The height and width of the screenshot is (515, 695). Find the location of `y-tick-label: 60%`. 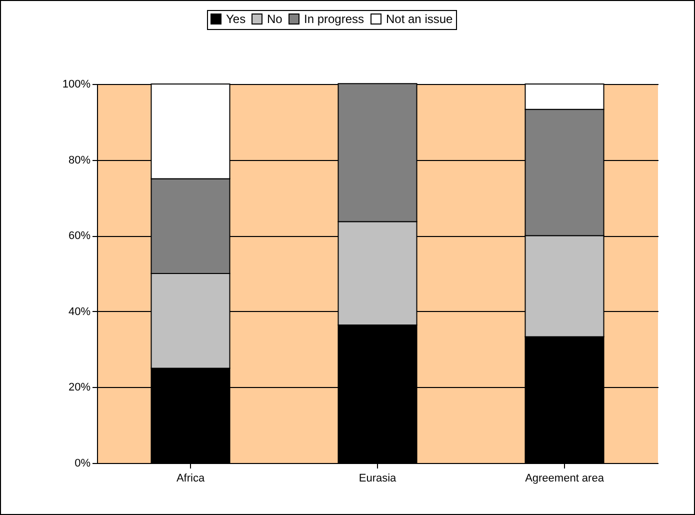

y-tick-label: 60% is located at coordinates (79, 236).